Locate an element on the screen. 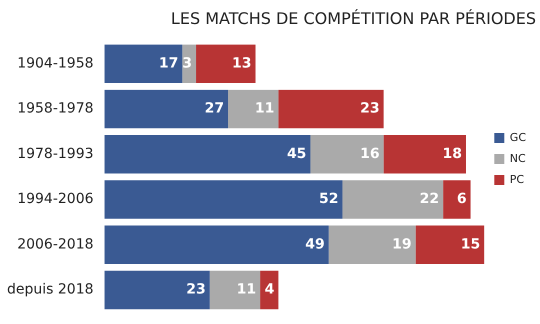 The height and width of the screenshot is (324, 540). legend-label: PC is located at coordinates (517, 179).